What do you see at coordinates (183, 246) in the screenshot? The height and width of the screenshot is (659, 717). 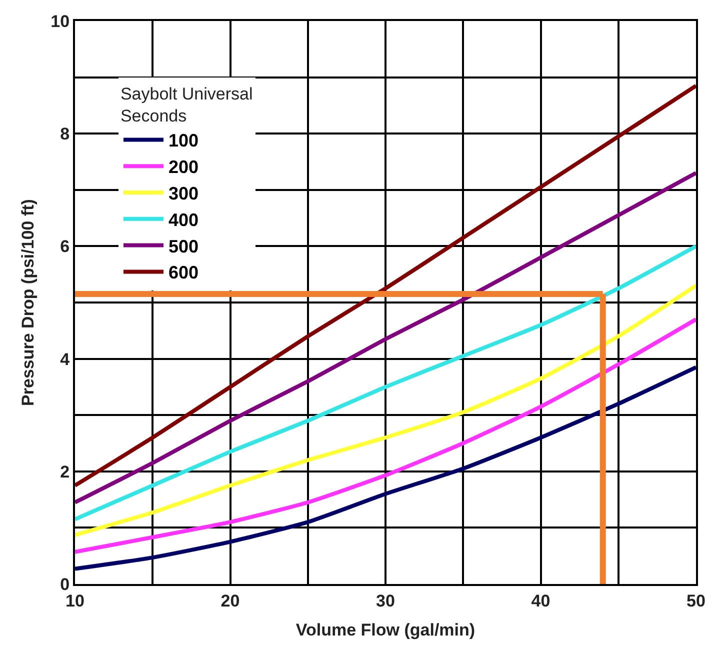 I see `legend-label: 500` at bounding box center [183, 246].